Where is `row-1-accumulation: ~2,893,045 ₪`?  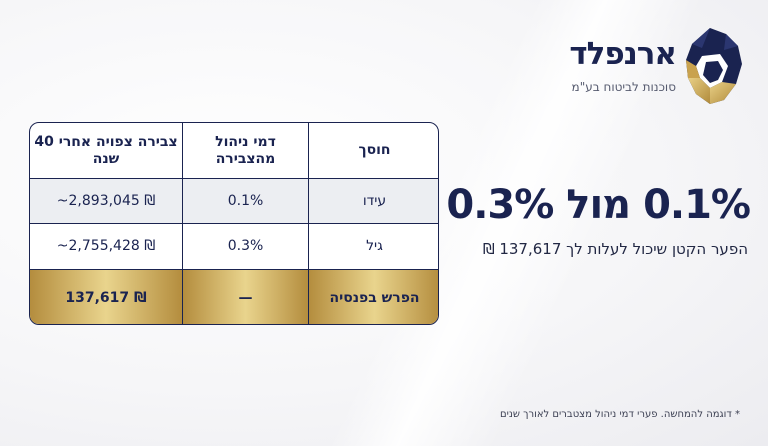
row-1-accumulation: ~2,893,045 ₪ is located at coordinates (106, 201).